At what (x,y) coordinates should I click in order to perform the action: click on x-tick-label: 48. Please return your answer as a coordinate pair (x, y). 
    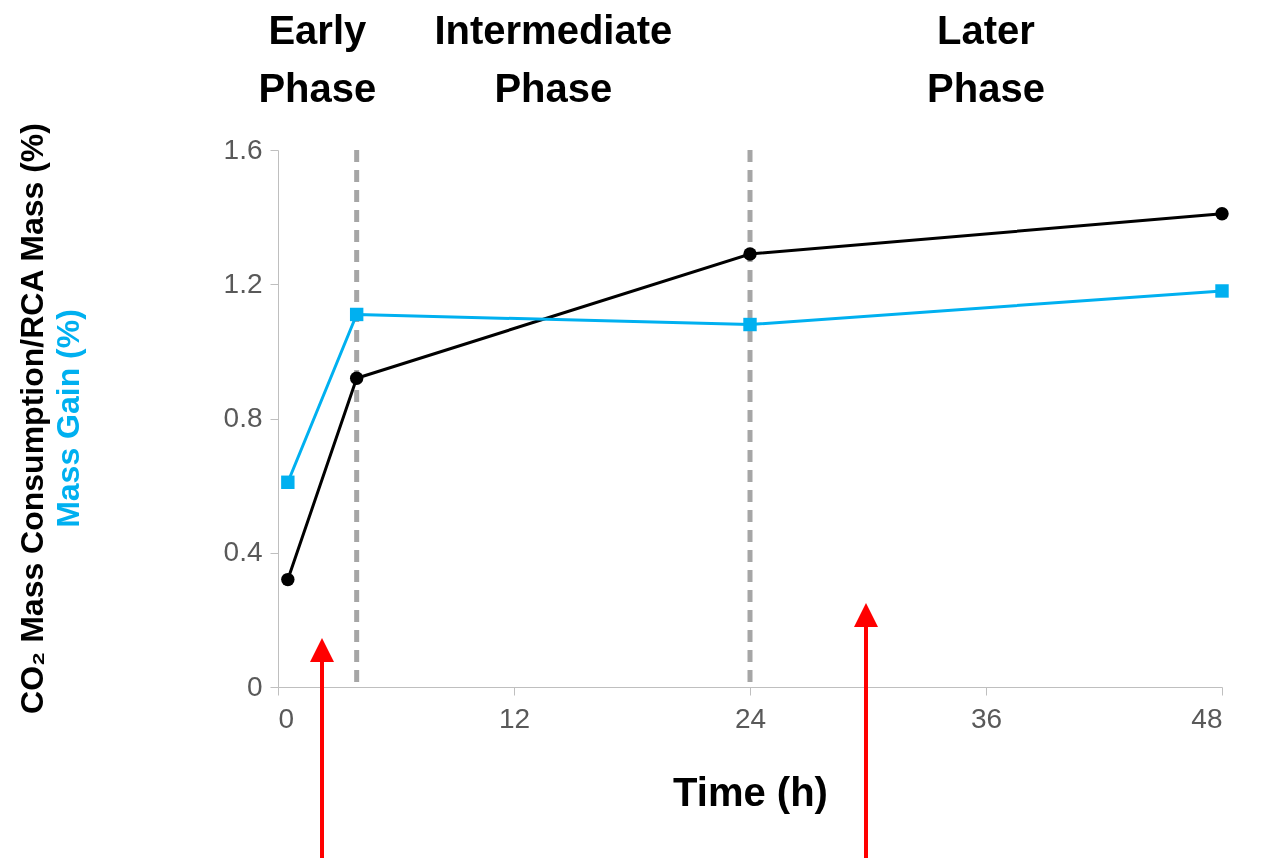
    Looking at the image, I should click on (1207, 718).